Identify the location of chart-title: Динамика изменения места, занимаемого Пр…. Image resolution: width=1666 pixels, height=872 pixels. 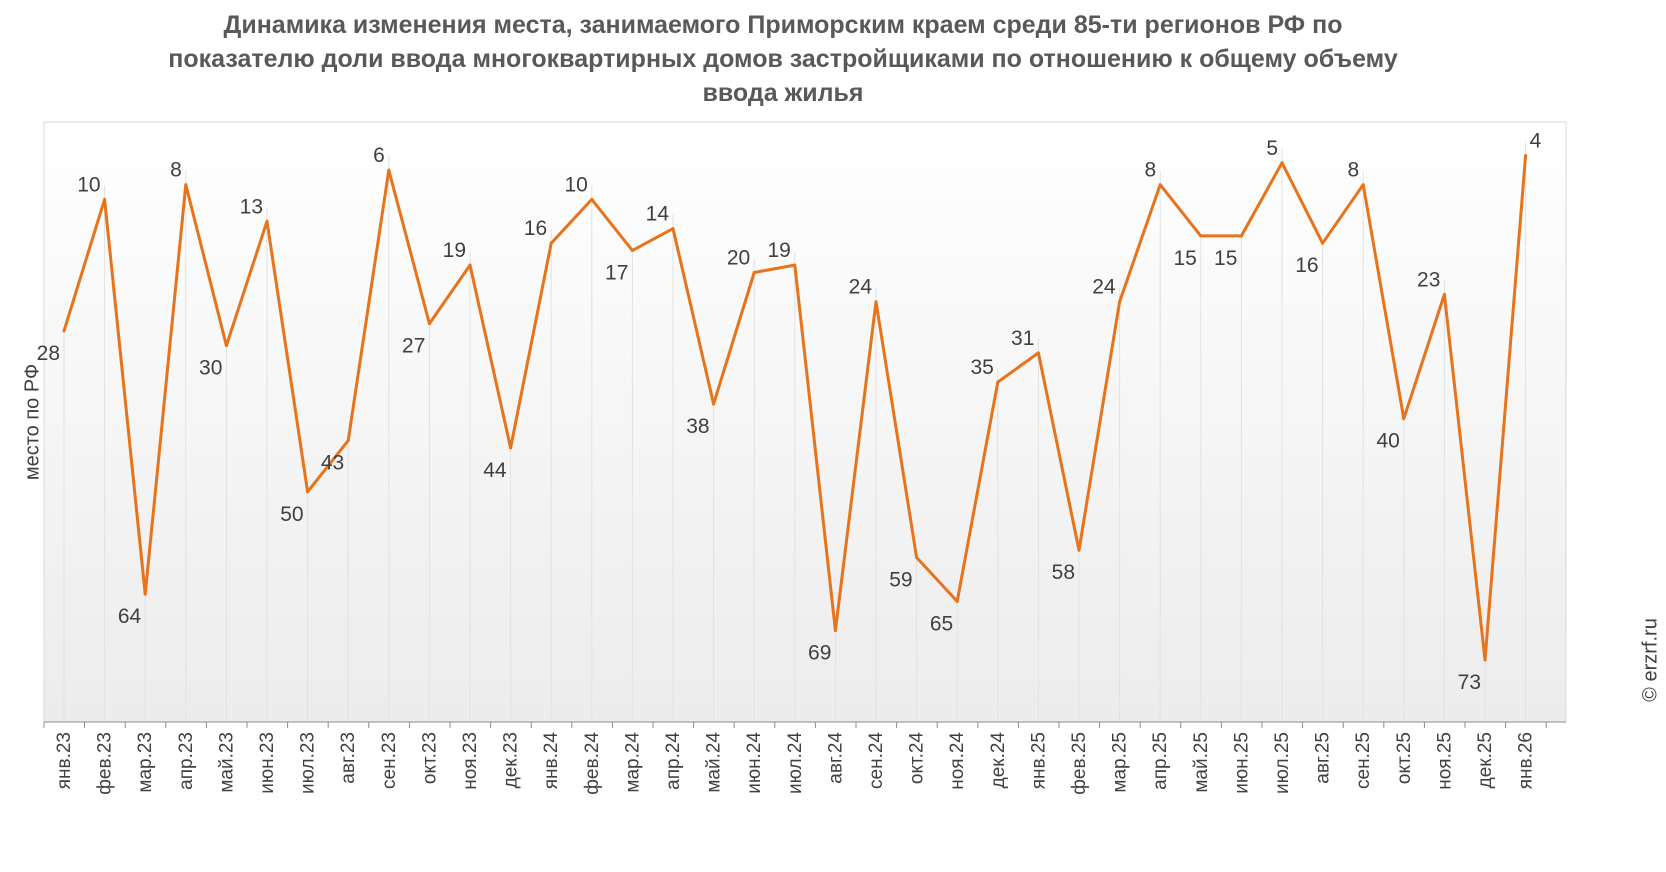
(783, 59).